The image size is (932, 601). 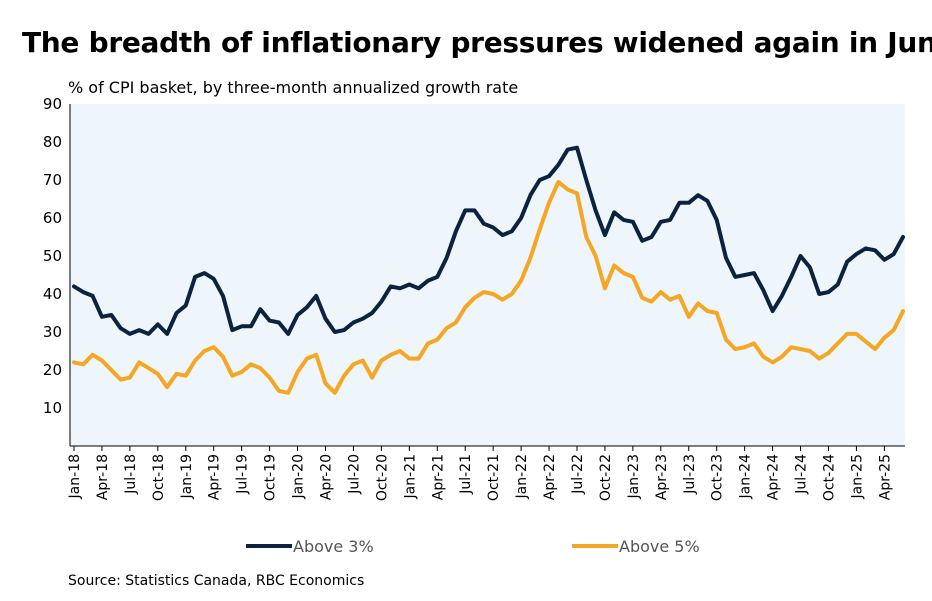 What do you see at coordinates (382, 477) in the screenshot?
I see `x-tick-label: Oct-20` at bounding box center [382, 477].